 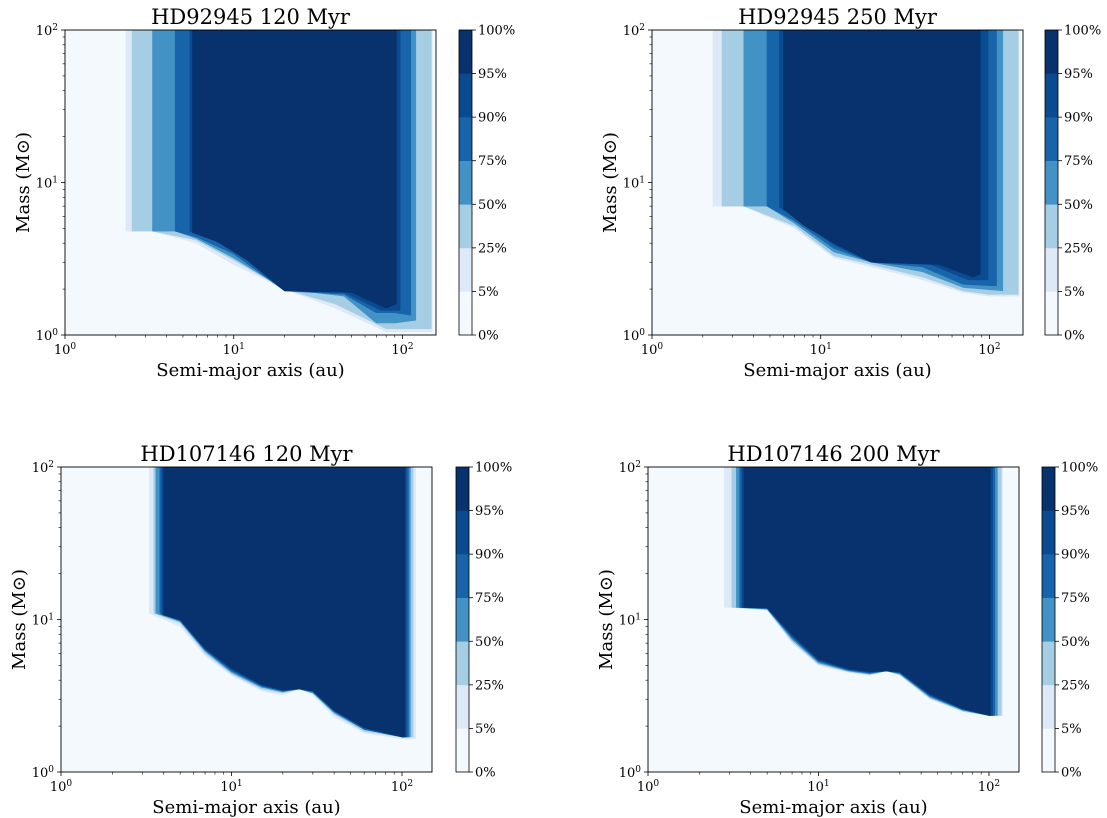 I want to click on chart-title: HD92945 120 Myr, so click(x=251, y=17).